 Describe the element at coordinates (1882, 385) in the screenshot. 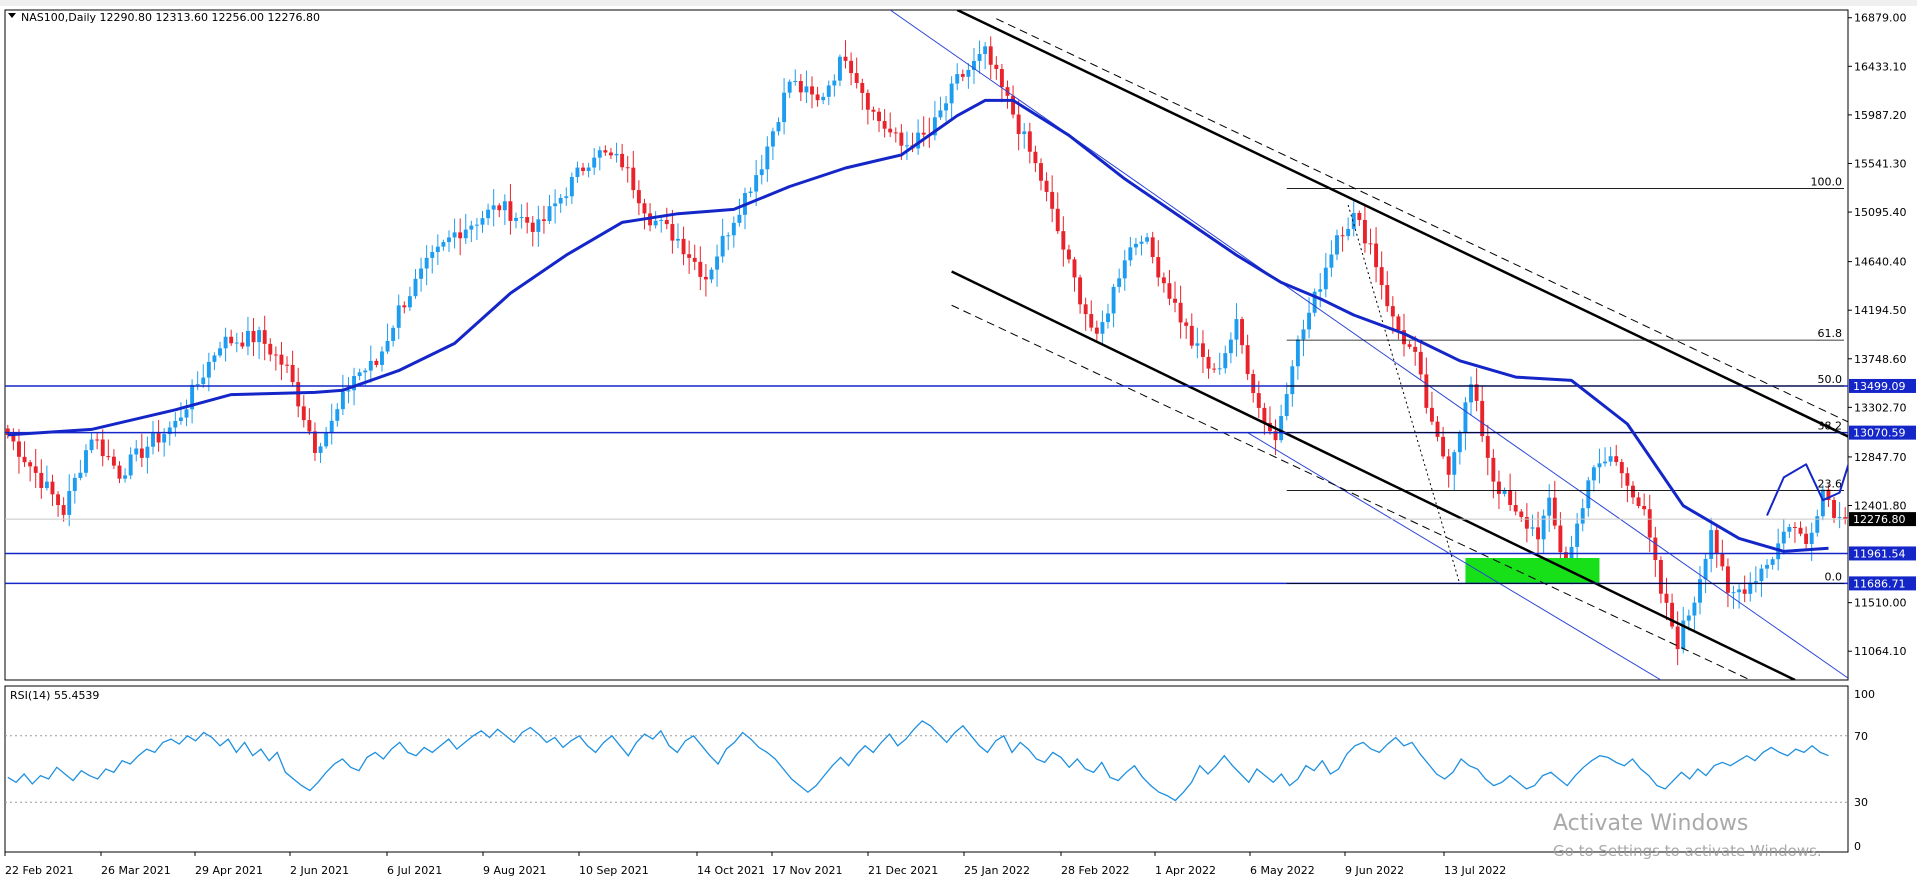

I see `level-price-tag` at that location.